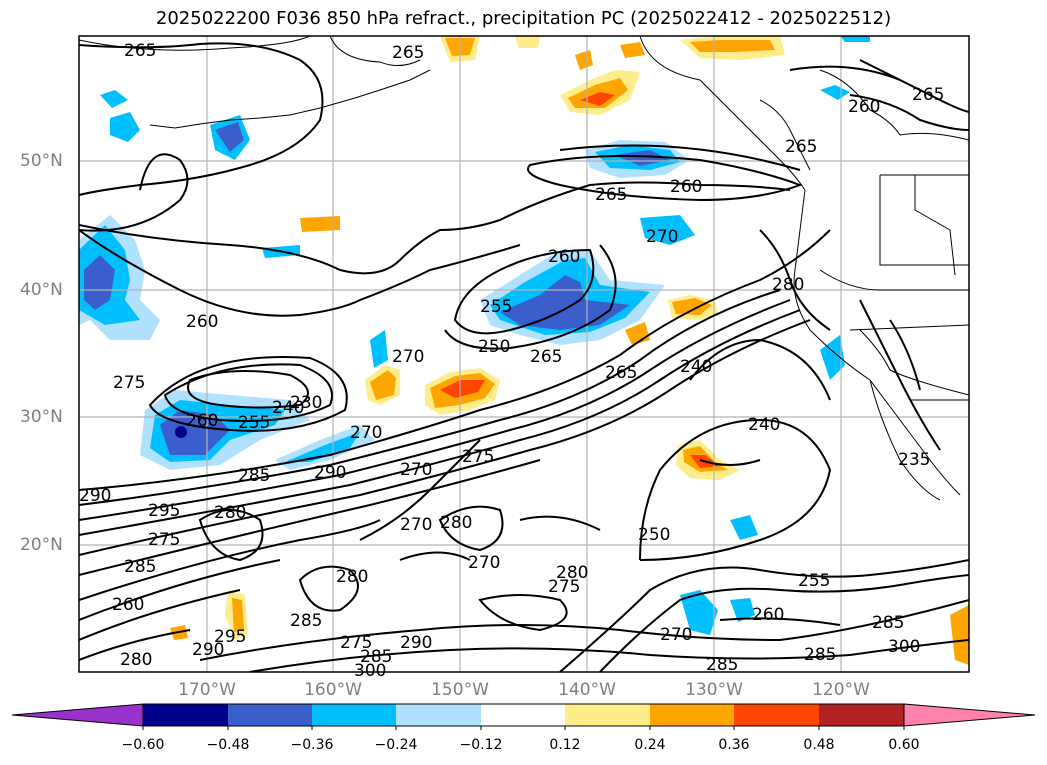 This screenshot has height=765, width=1047. What do you see at coordinates (41, 161) in the screenshot?
I see `lat-label: 50°N` at bounding box center [41, 161].